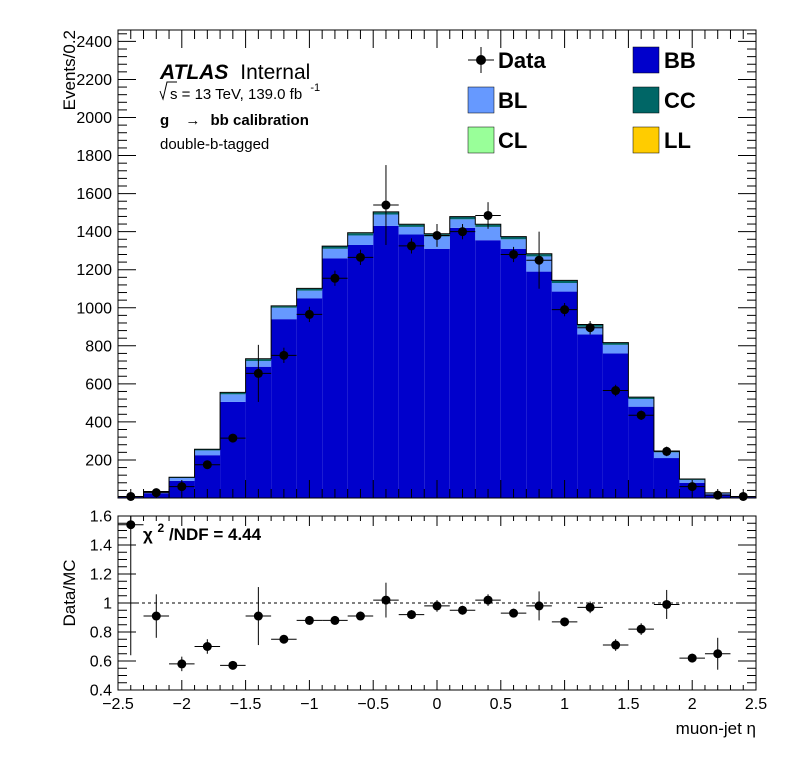 The height and width of the screenshot is (772, 796). I want to click on sqrt-symbol-icon, so click(168, 91).